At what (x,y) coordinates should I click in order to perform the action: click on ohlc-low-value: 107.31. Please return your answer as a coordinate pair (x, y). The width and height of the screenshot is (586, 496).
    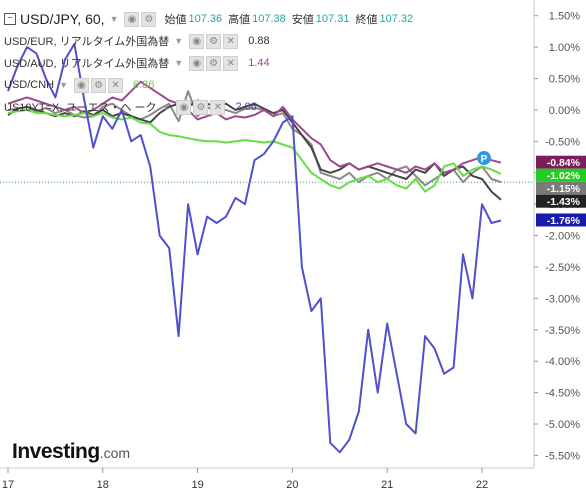
    Looking at the image, I should click on (332, 19).